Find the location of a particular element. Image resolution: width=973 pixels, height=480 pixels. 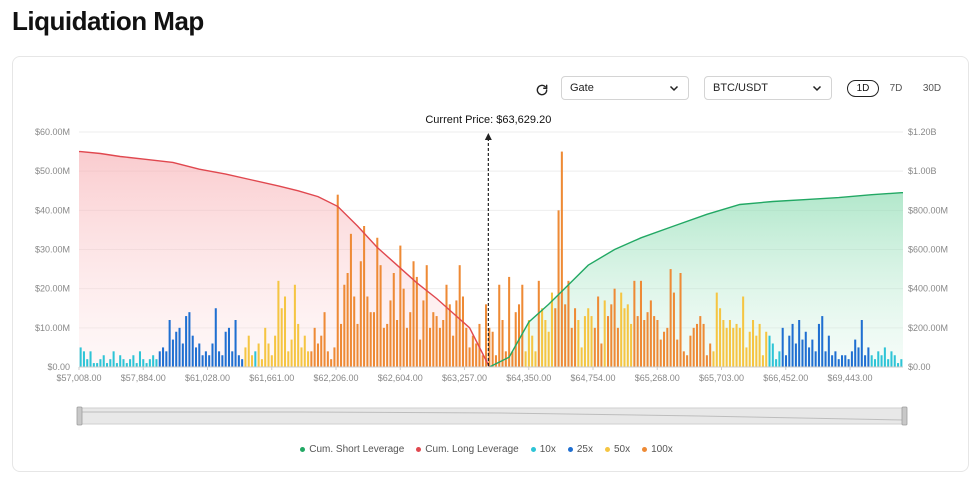

range-slider is located at coordinates (492, 416).